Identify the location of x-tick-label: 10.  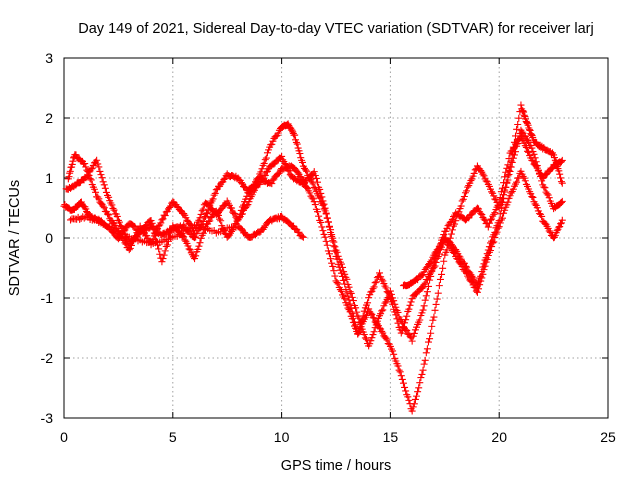
(282, 437).